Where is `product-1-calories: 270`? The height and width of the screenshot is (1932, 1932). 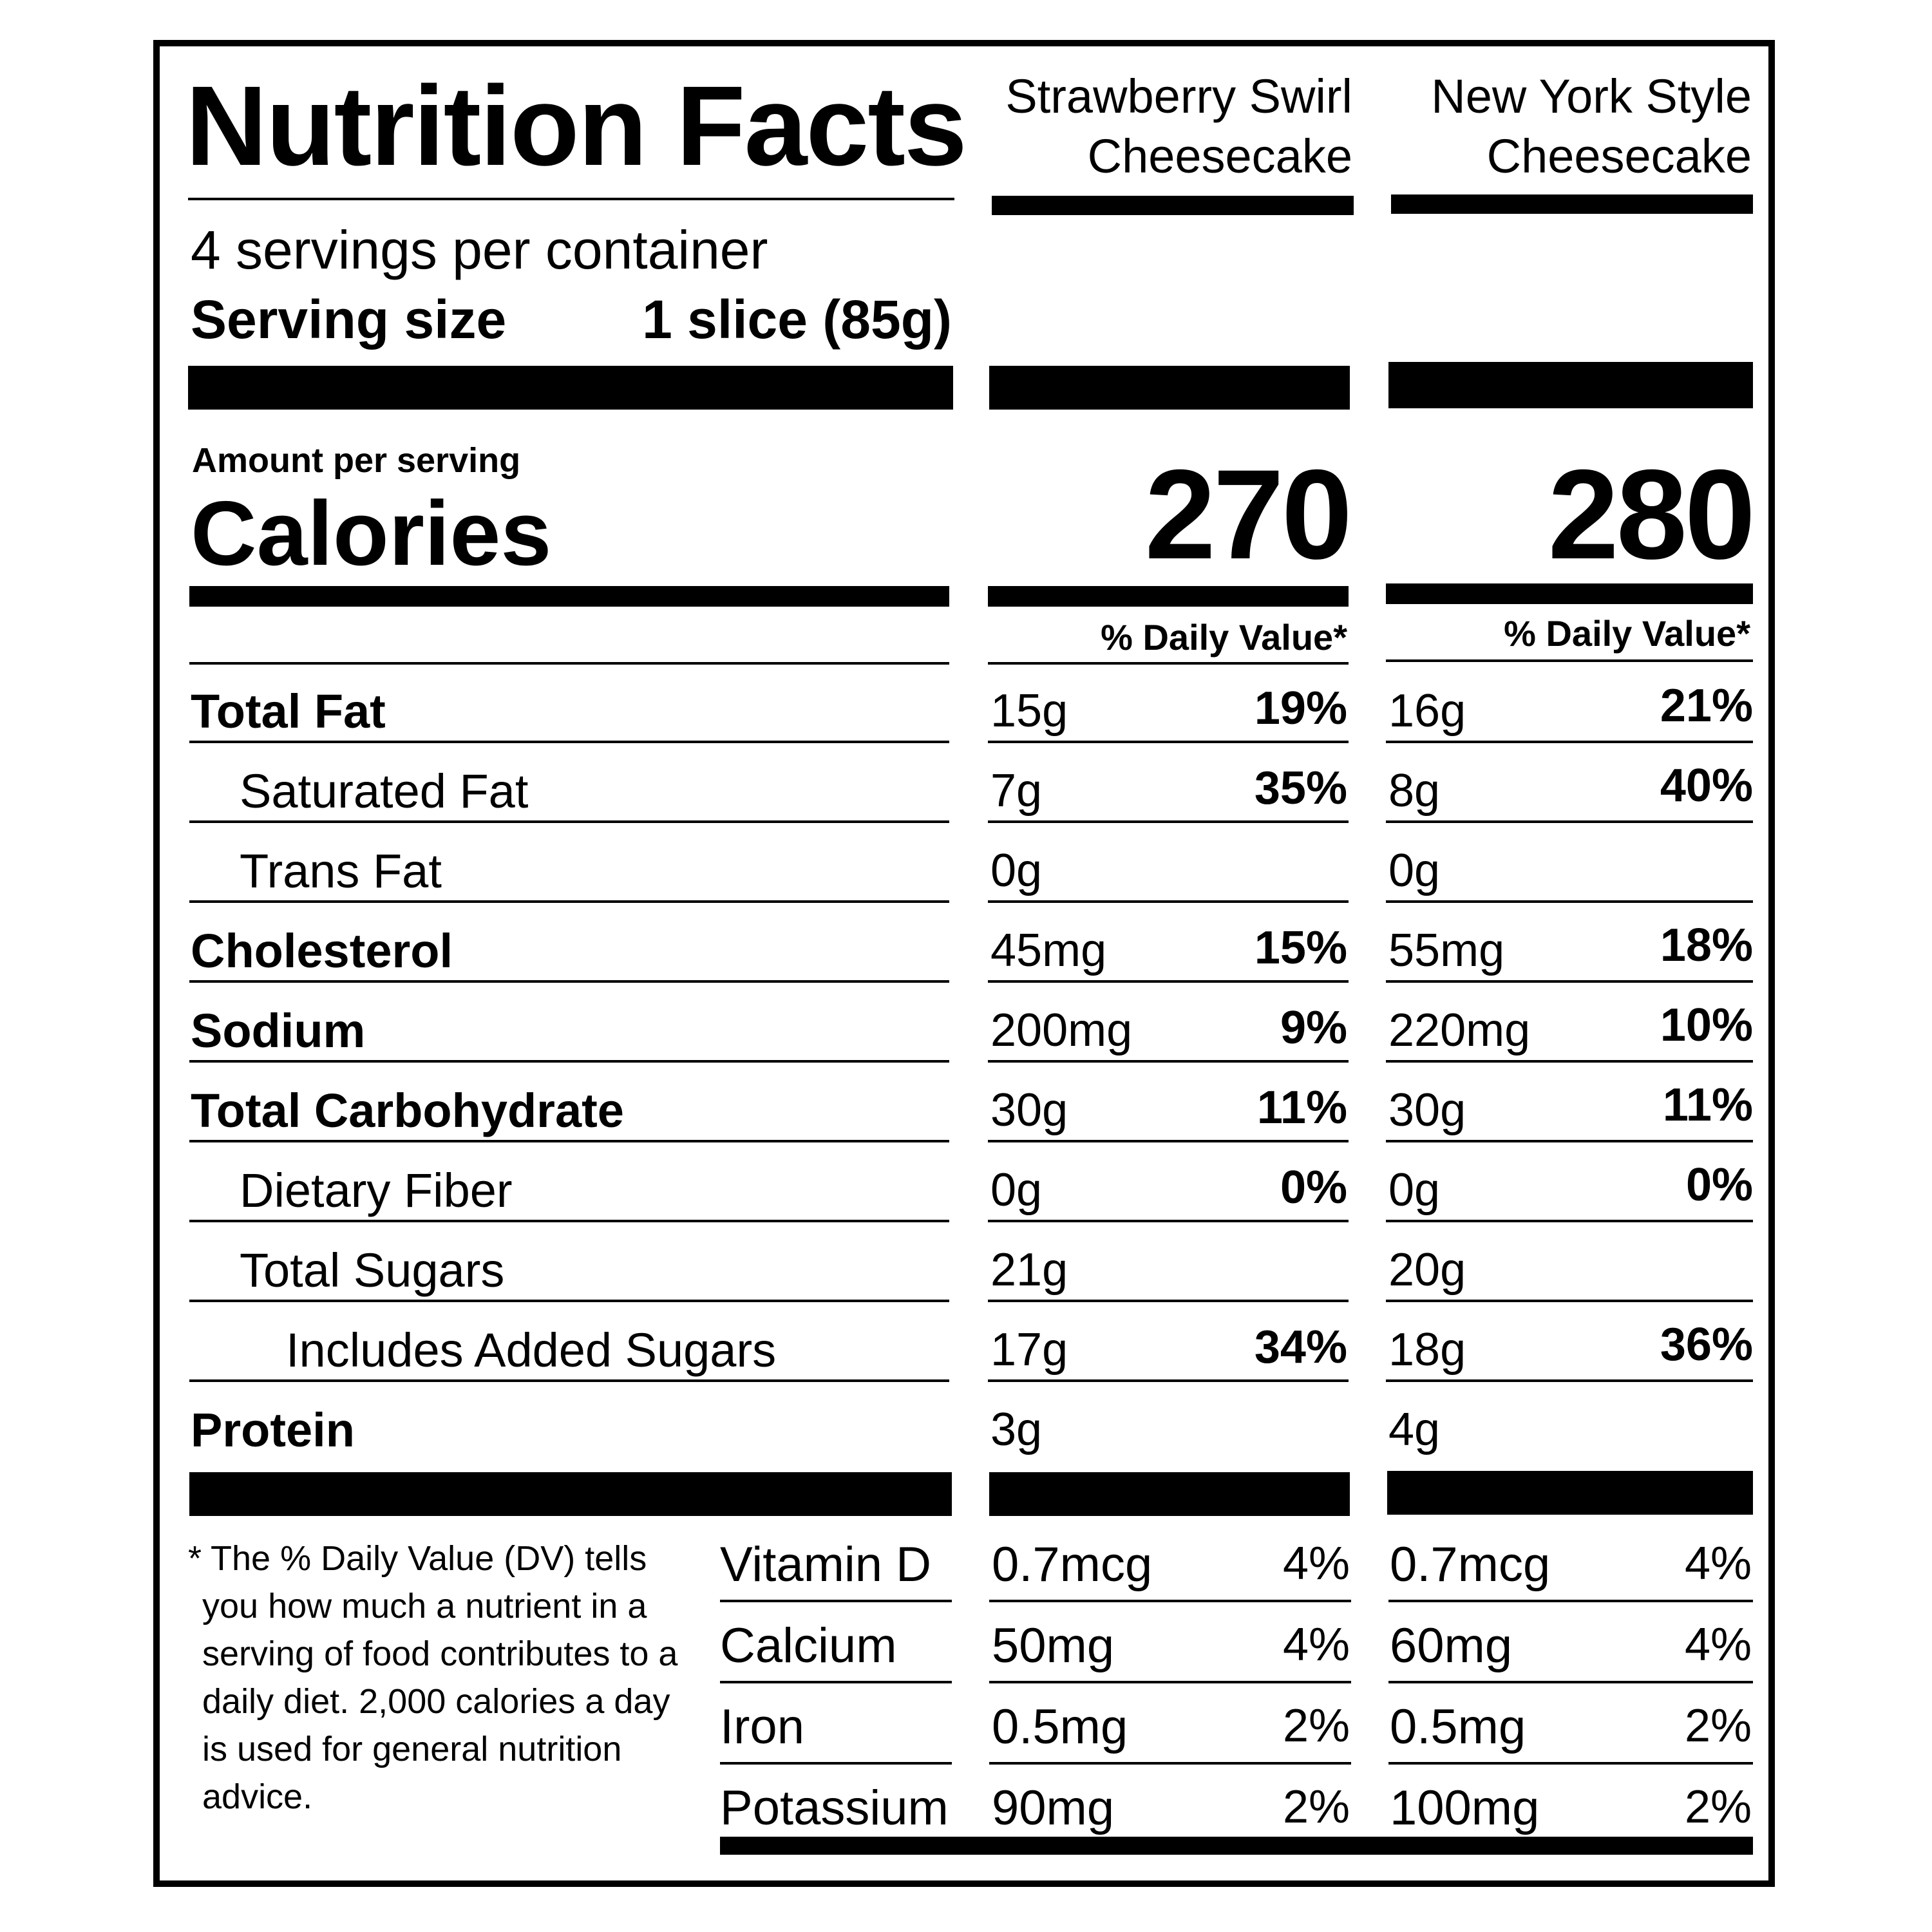
product-1-calories: 270 is located at coordinates (1248, 514).